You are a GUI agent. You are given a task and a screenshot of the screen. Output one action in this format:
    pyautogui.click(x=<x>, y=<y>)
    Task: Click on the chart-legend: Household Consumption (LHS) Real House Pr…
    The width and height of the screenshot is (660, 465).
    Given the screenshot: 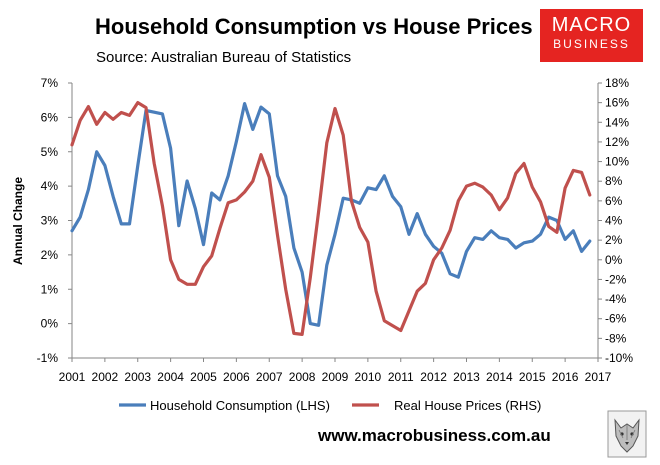 What is the action you would take?
    pyautogui.click(x=330, y=405)
    